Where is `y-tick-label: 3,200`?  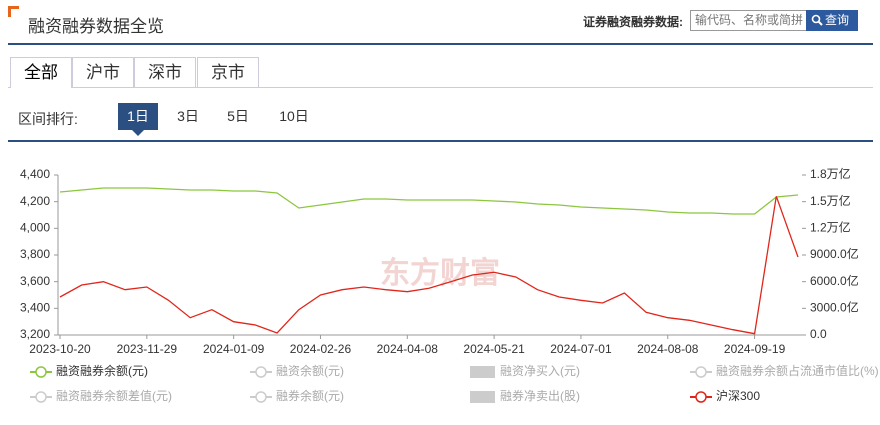
y-tick-label: 3,200 is located at coordinates (35, 334).